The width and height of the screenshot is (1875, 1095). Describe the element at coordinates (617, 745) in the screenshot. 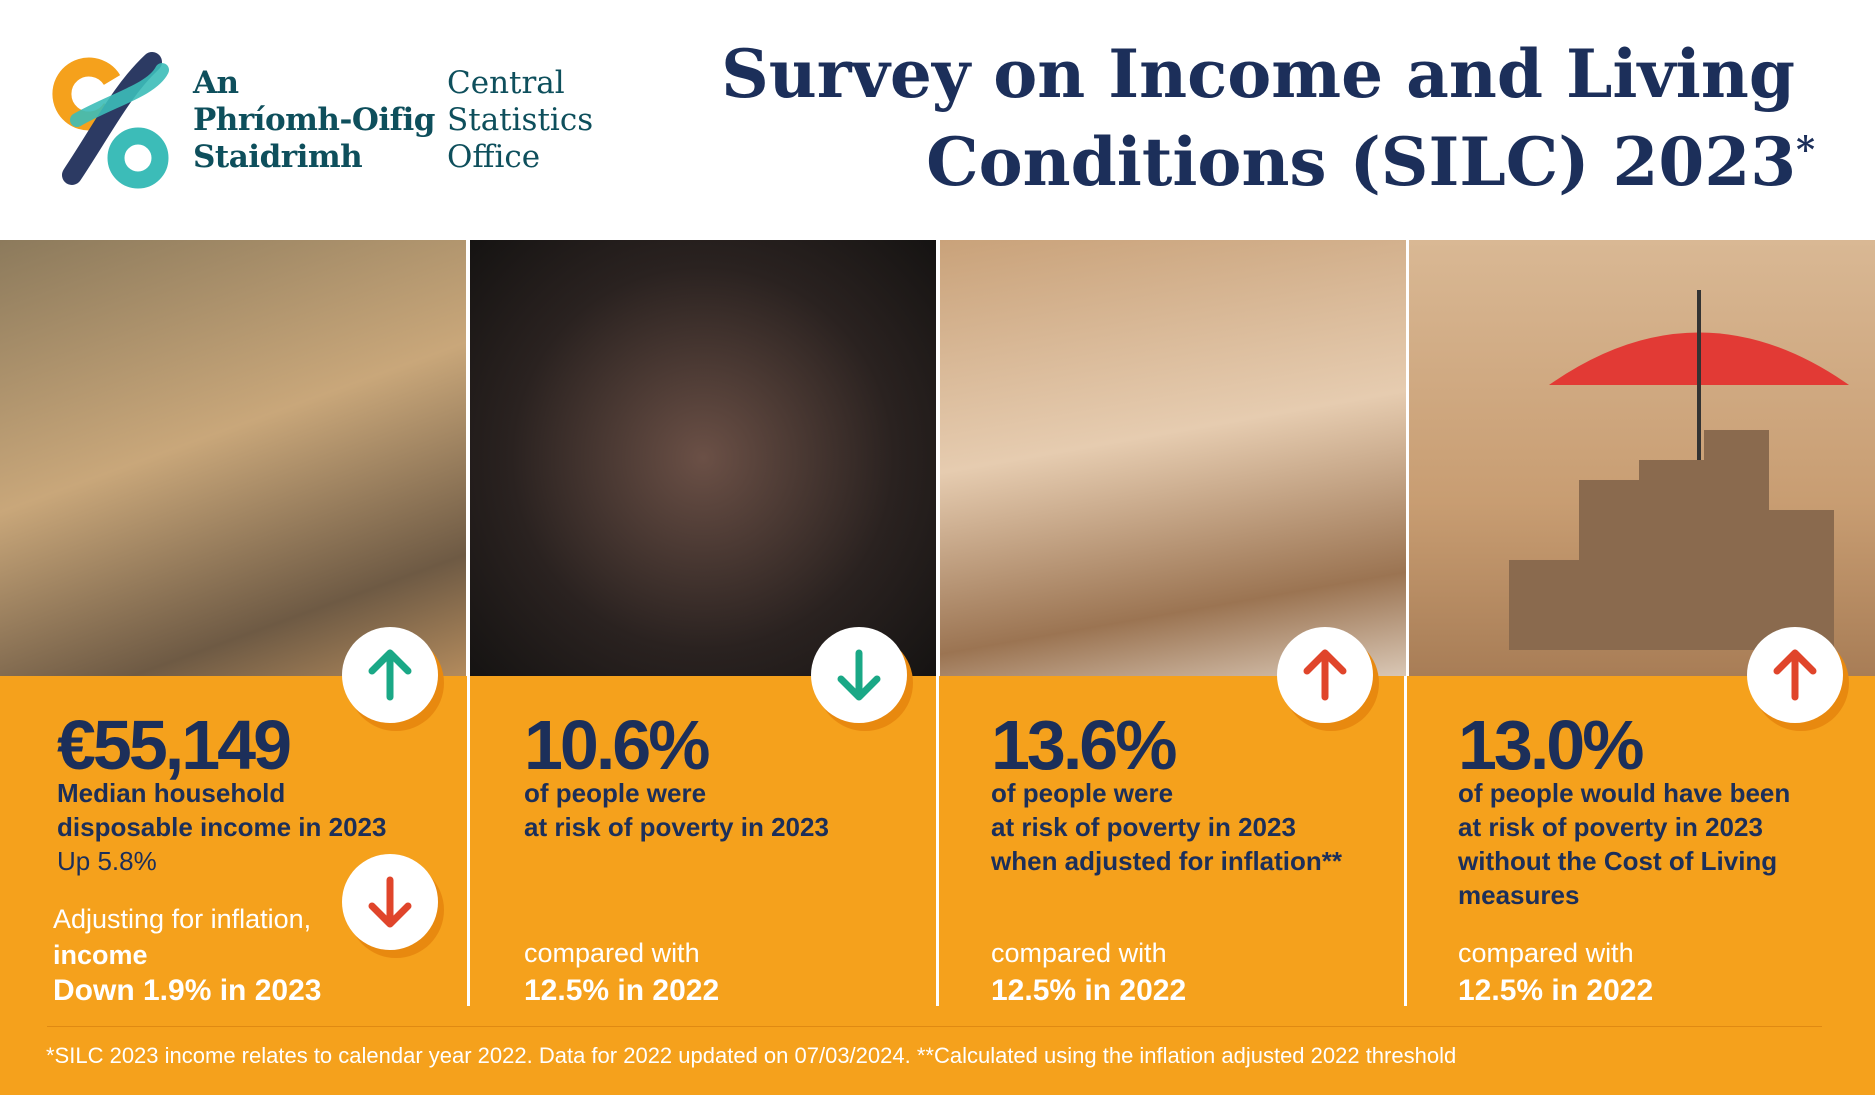

I see `headline: 10.6%` at that location.